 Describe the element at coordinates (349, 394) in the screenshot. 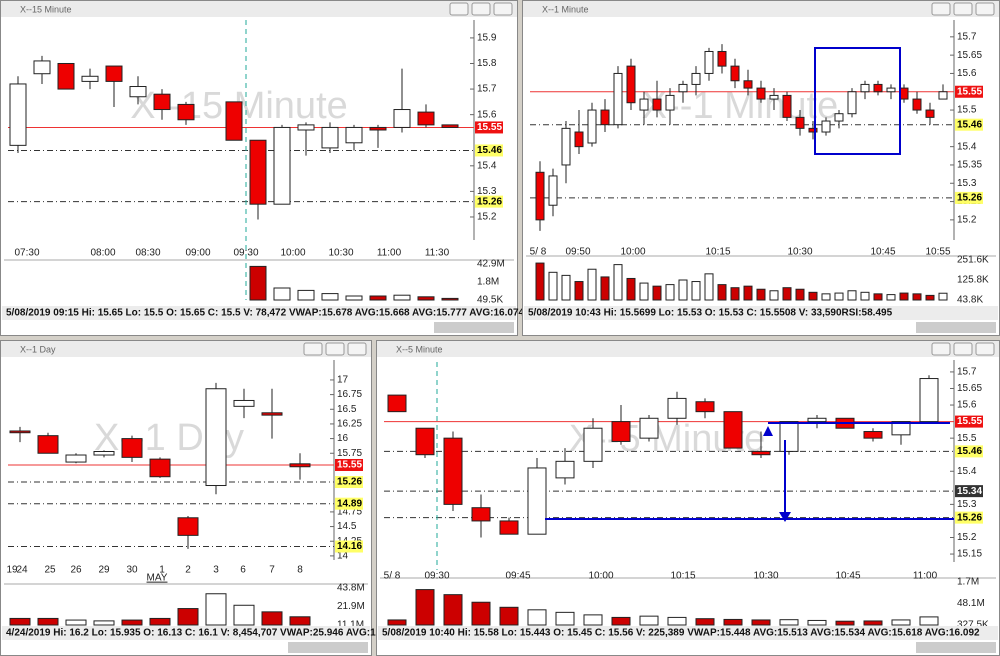

I see `y-tick-label: 16.75` at that location.